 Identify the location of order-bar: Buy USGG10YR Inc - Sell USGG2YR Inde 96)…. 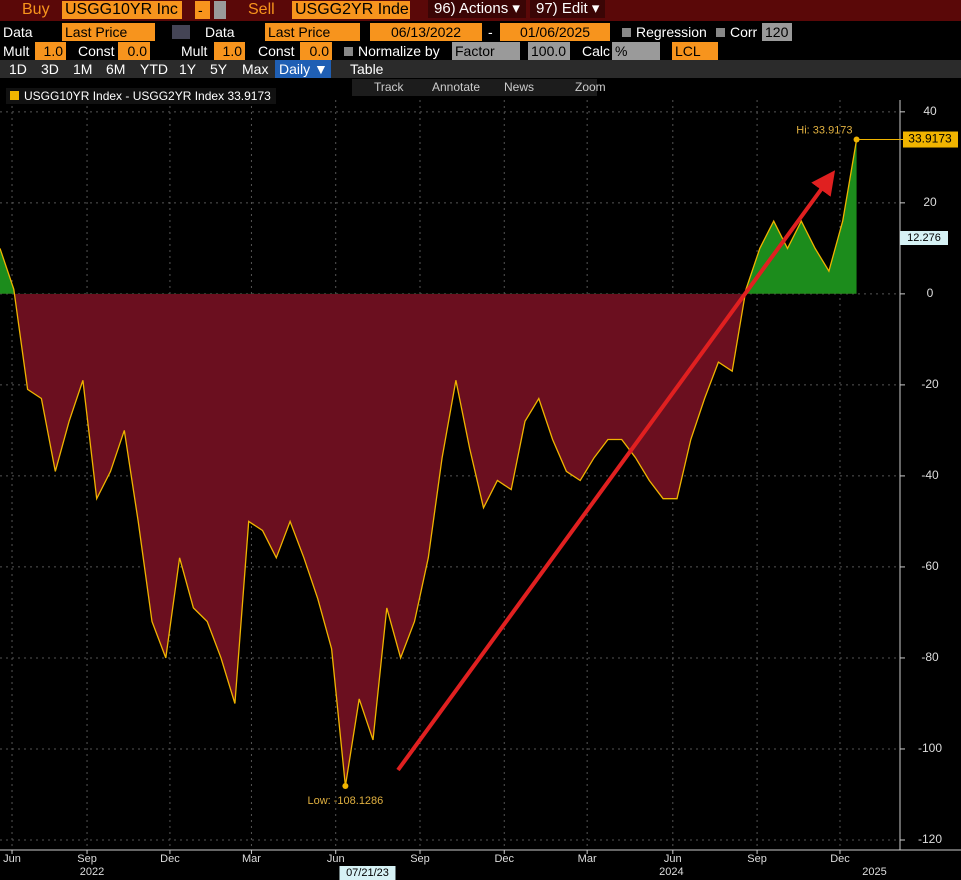
(480, 10).